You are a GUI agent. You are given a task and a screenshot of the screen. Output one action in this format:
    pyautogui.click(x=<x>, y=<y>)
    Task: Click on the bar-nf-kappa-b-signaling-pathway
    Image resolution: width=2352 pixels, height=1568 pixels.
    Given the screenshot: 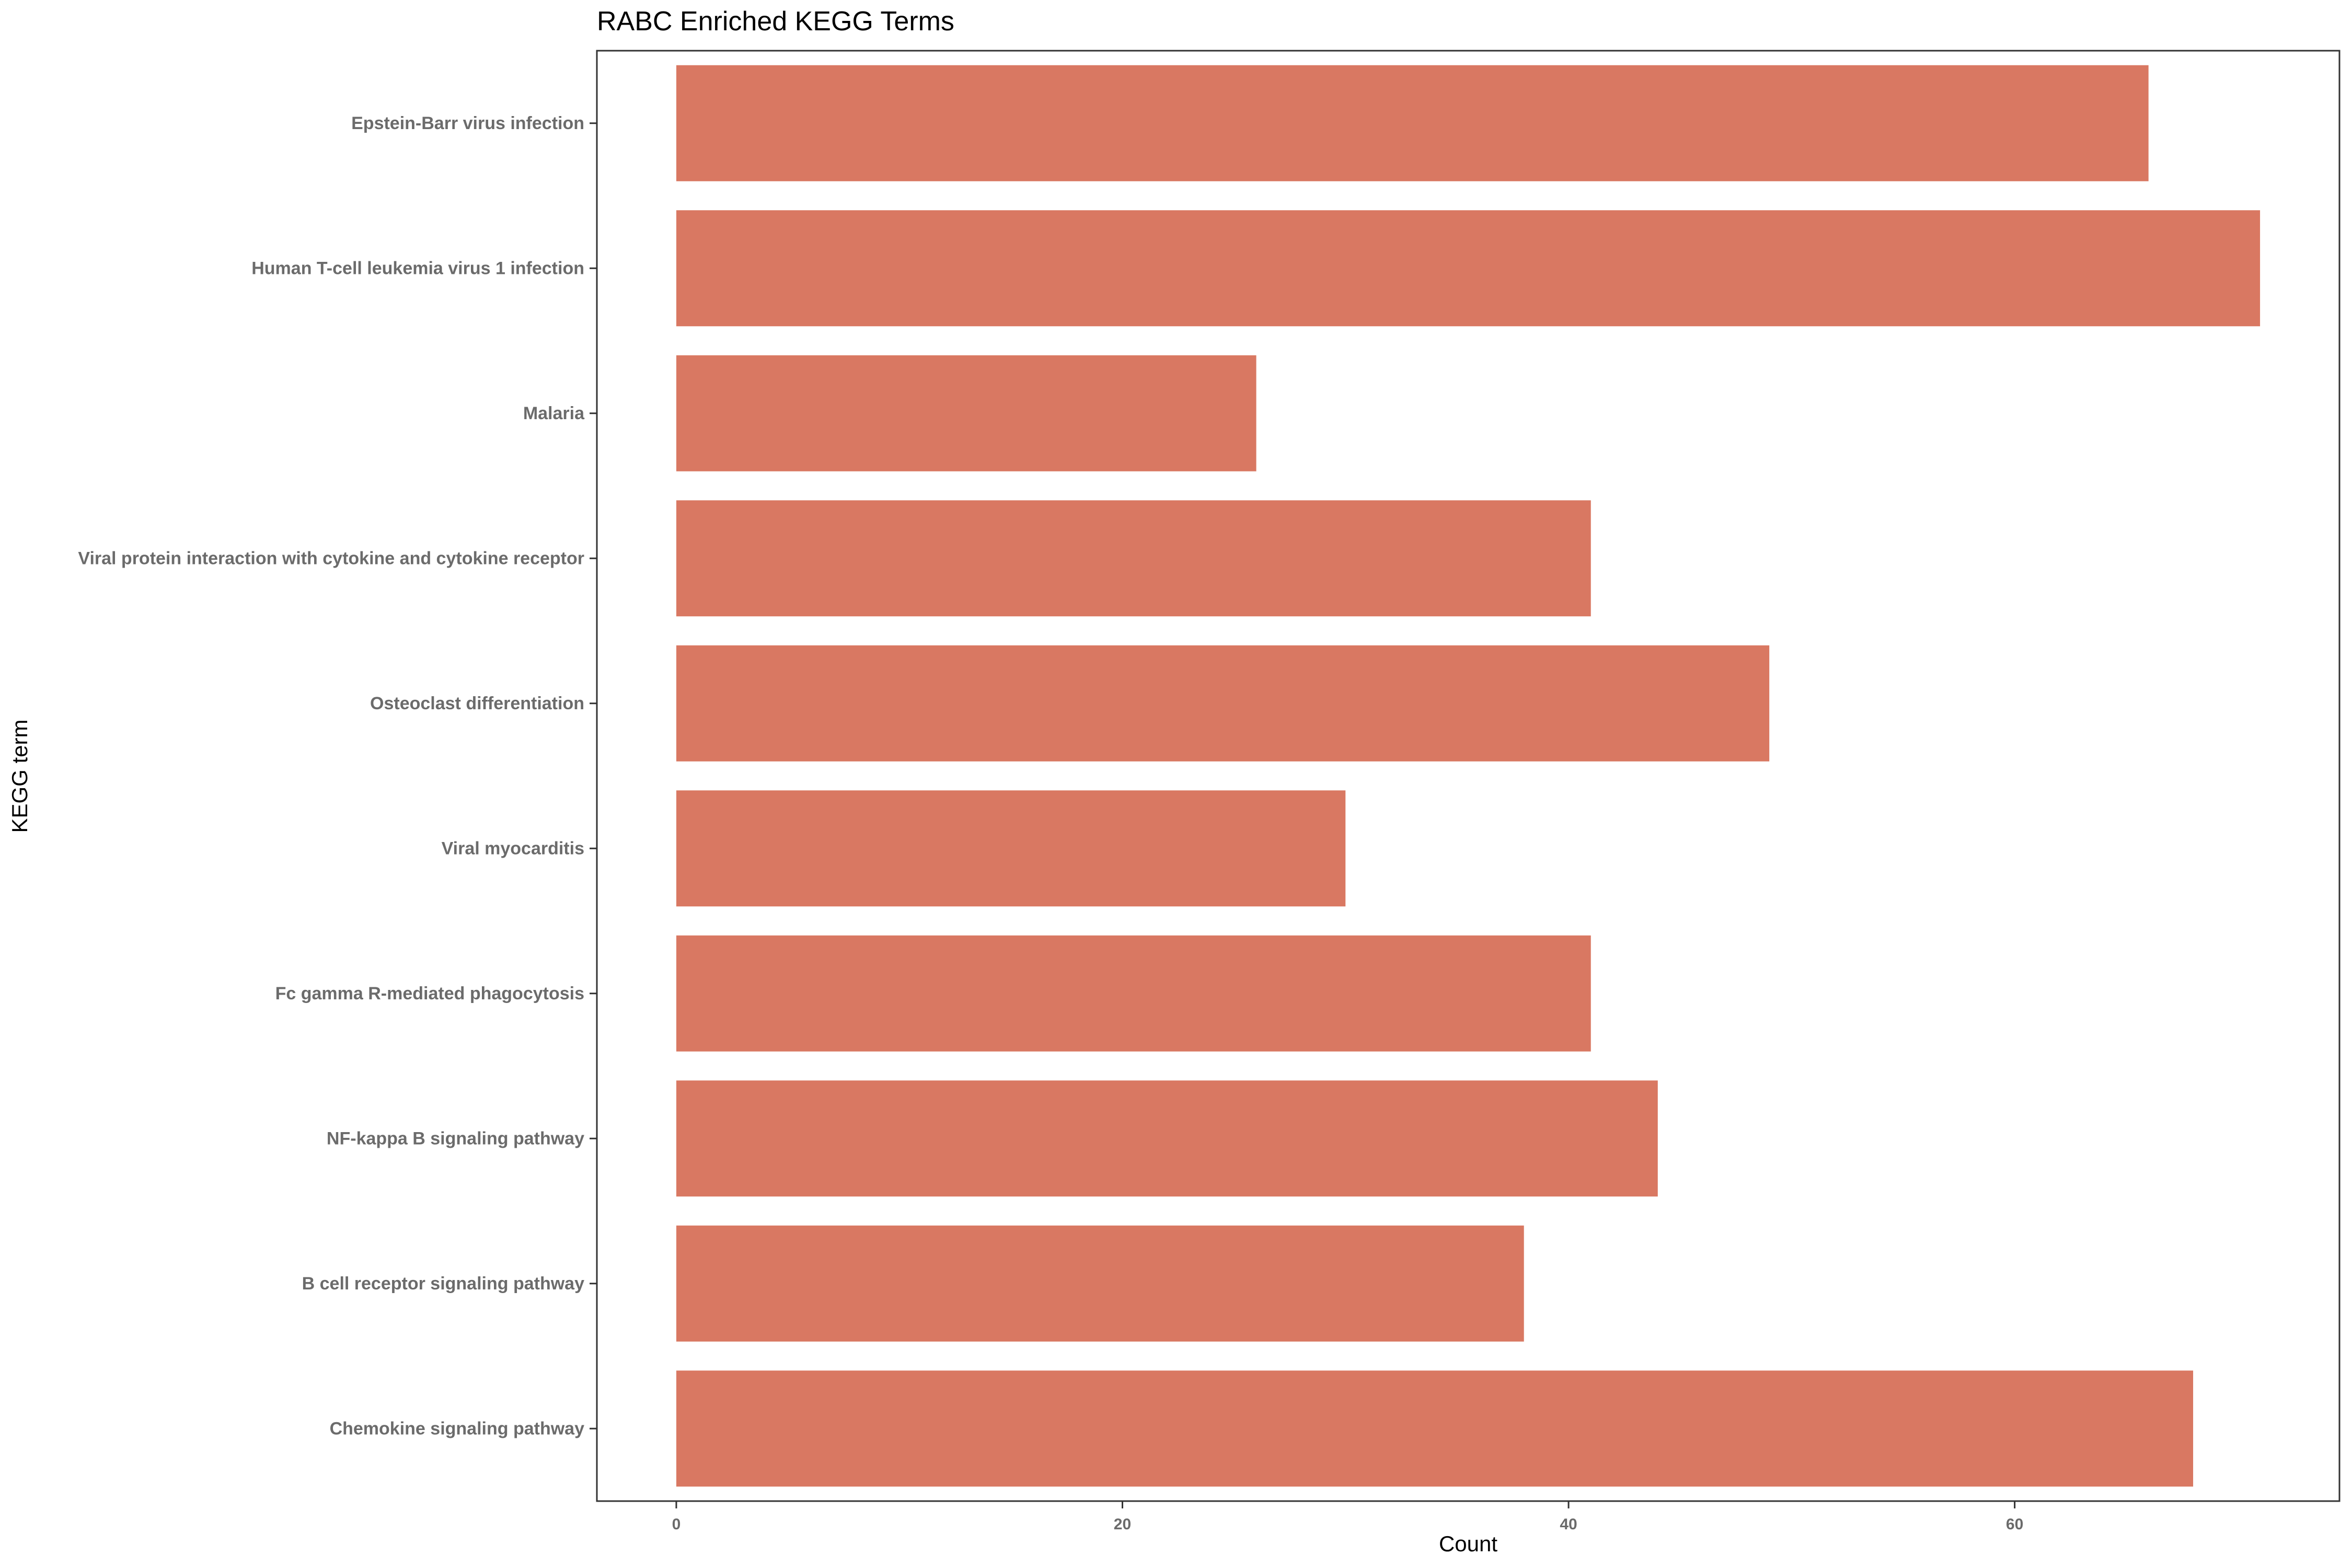 What is the action you would take?
    pyautogui.click(x=1167, y=1138)
    